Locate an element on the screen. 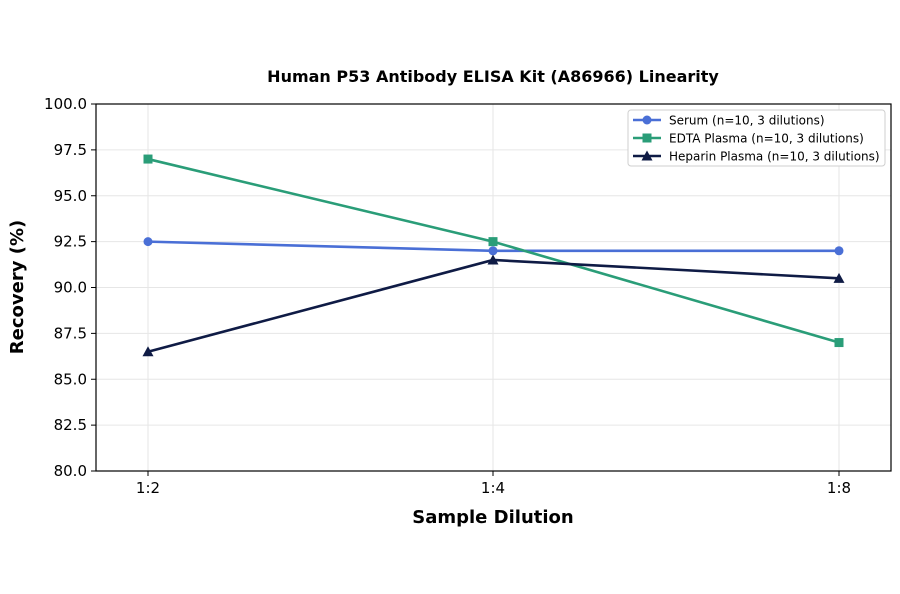 This screenshot has width=900, height=594. y-axis-label: Recovery (%) is located at coordinates (17, 287).